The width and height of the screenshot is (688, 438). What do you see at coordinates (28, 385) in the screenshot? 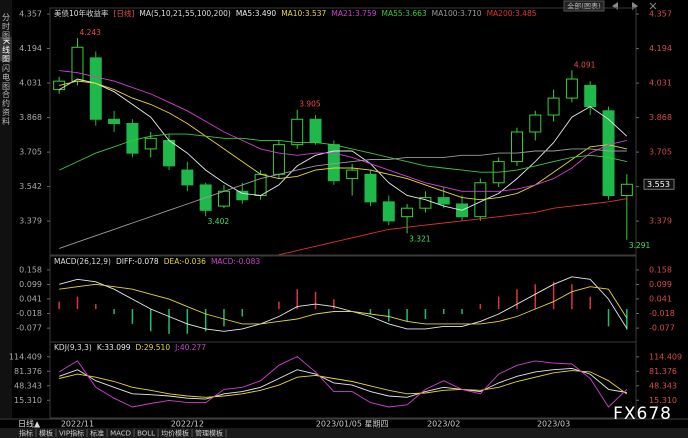
I see `y-tick-label: 48.343` at bounding box center [28, 385].